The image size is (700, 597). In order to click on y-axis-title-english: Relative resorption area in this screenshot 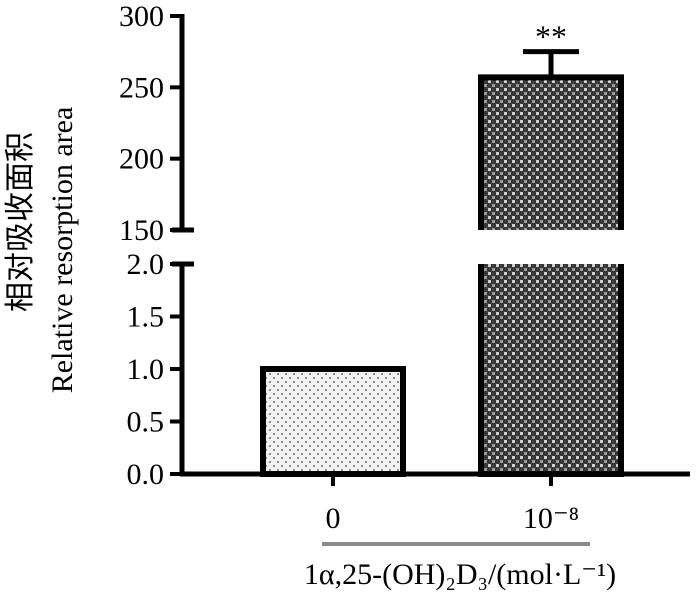, I will do `click(62, 250)`.